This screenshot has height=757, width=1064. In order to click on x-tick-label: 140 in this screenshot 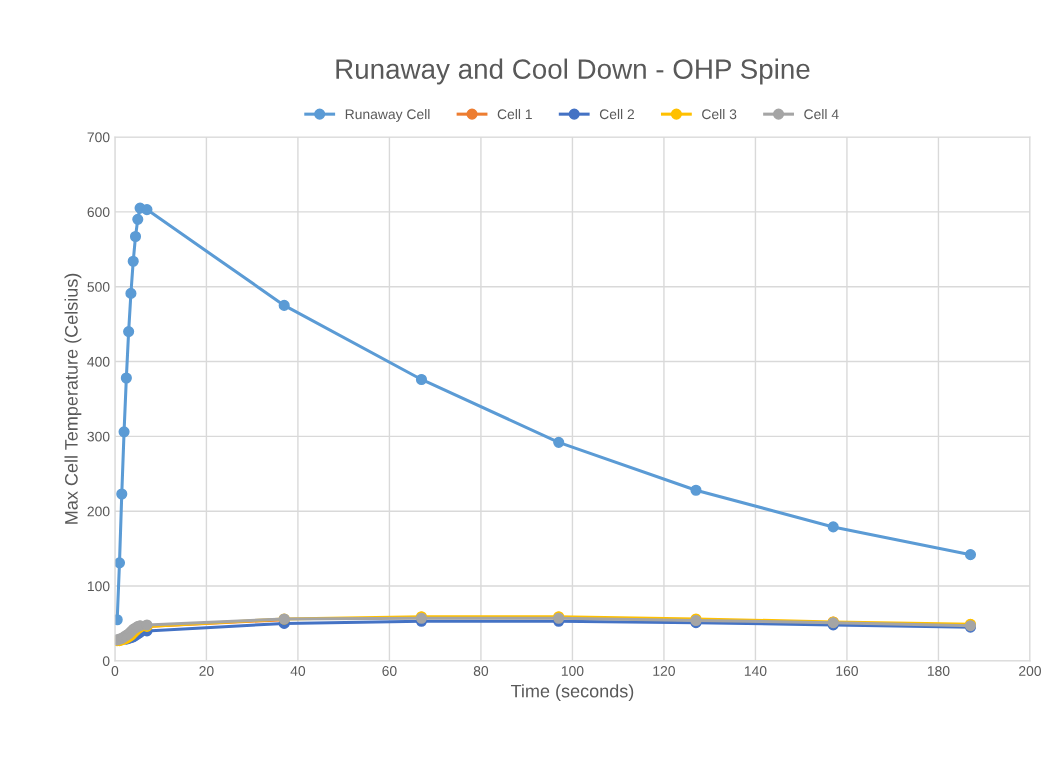, I will do `click(755, 671)`.